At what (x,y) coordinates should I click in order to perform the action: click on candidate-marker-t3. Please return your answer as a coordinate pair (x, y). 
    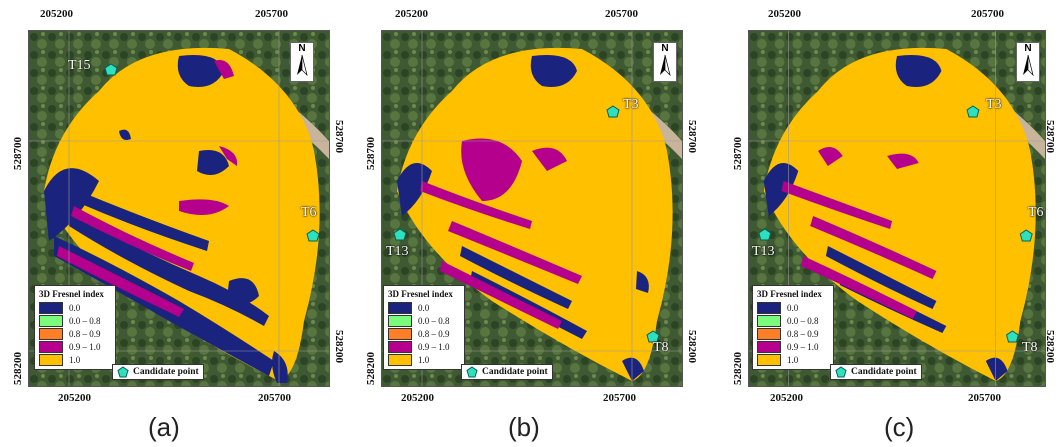
    Looking at the image, I should click on (973, 111).